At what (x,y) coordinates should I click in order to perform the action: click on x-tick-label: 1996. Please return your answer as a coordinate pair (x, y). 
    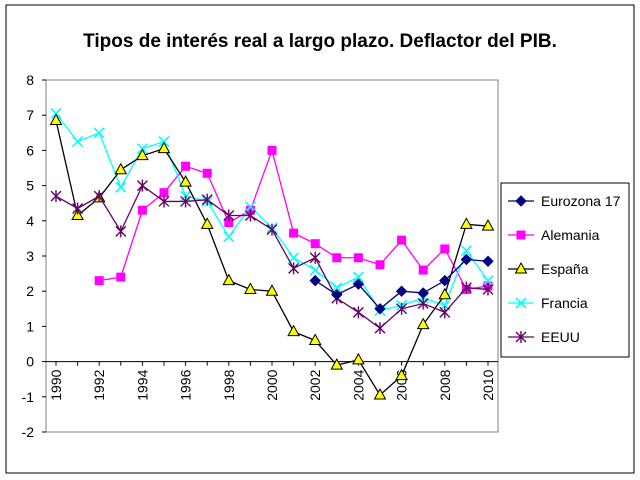
    Looking at the image, I should click on (186, 384).